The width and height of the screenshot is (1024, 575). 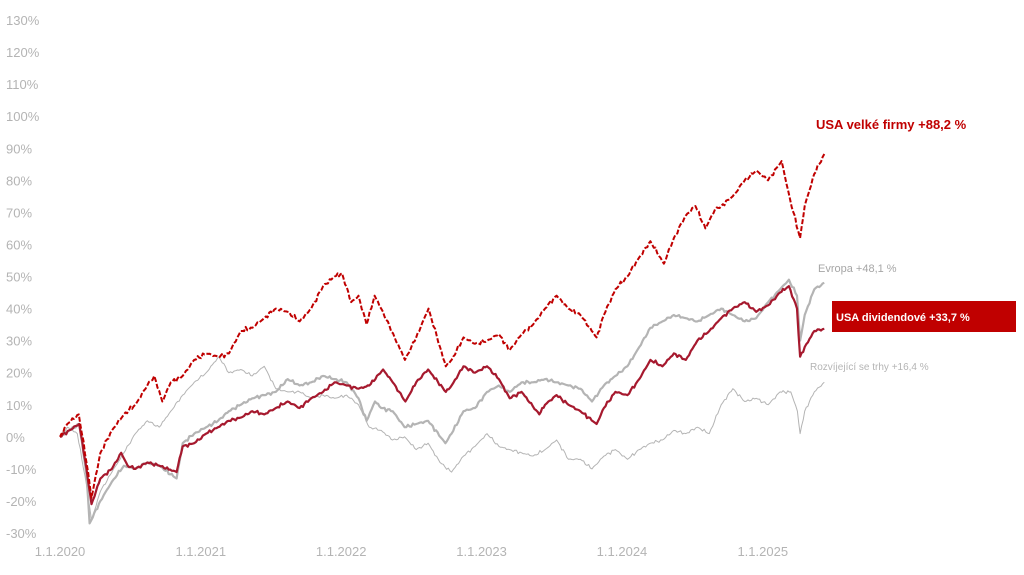 I want to click on x-tick-label: 1.1.2023, so click(x=481, y=551).